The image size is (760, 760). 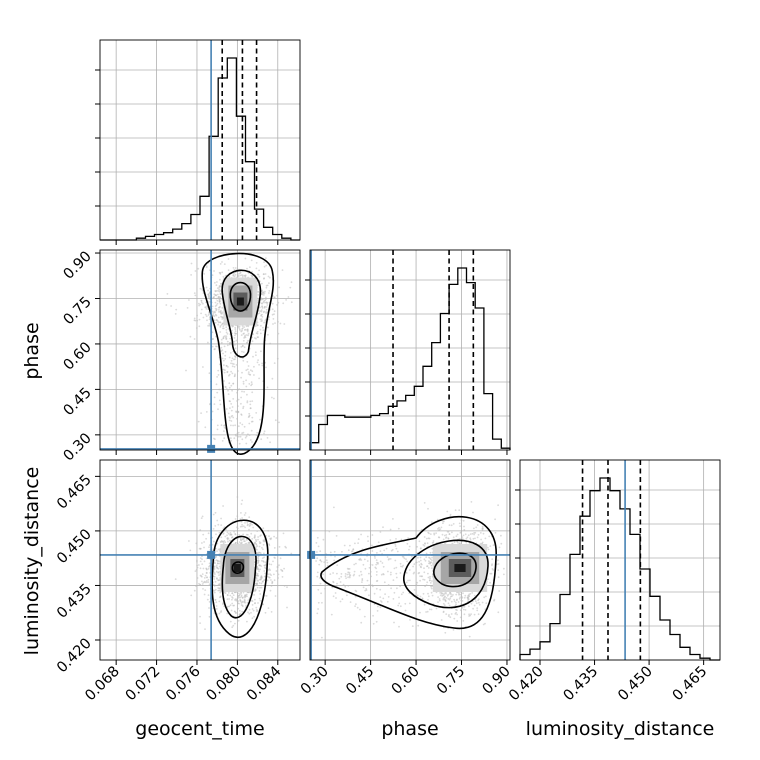 I want to click on xtick-label-phase: 0.60, so click(x=406, y=681).